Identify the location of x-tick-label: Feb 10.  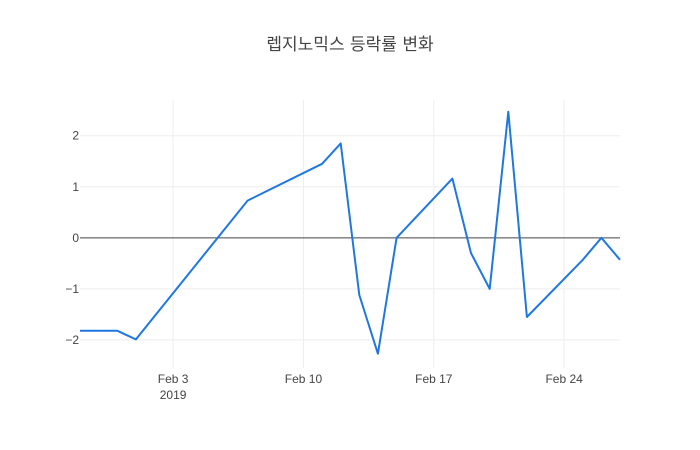
(304, 379).